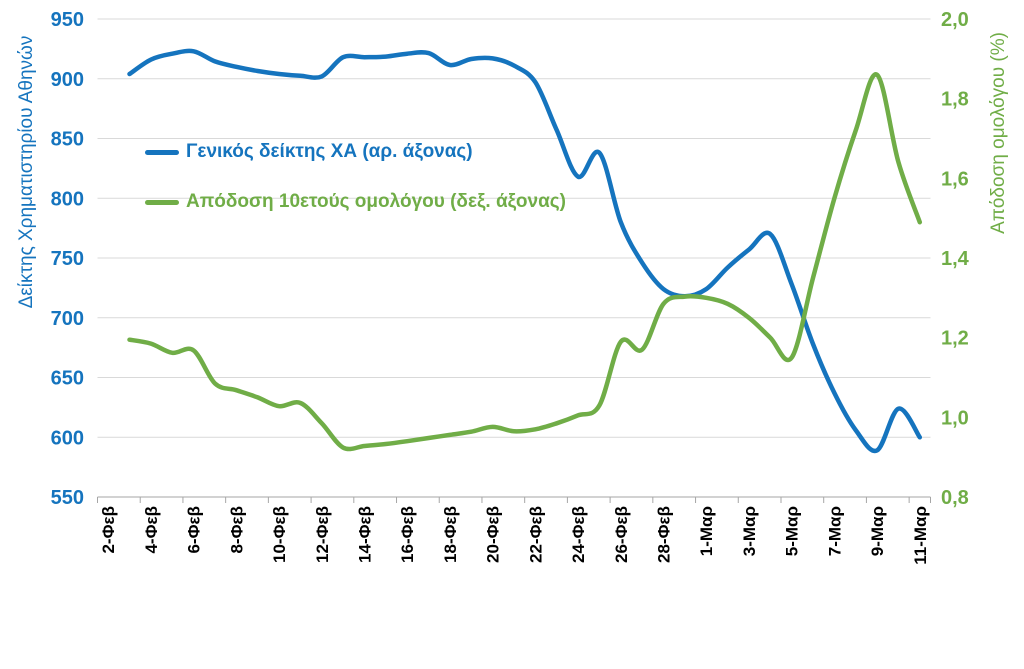 The image size is (1024, 669). What do you see at coordinates (407, 534) in the screenshot?
I see `x-axis-date-label: 16-Φεβ` at bounding box center [407, 534].